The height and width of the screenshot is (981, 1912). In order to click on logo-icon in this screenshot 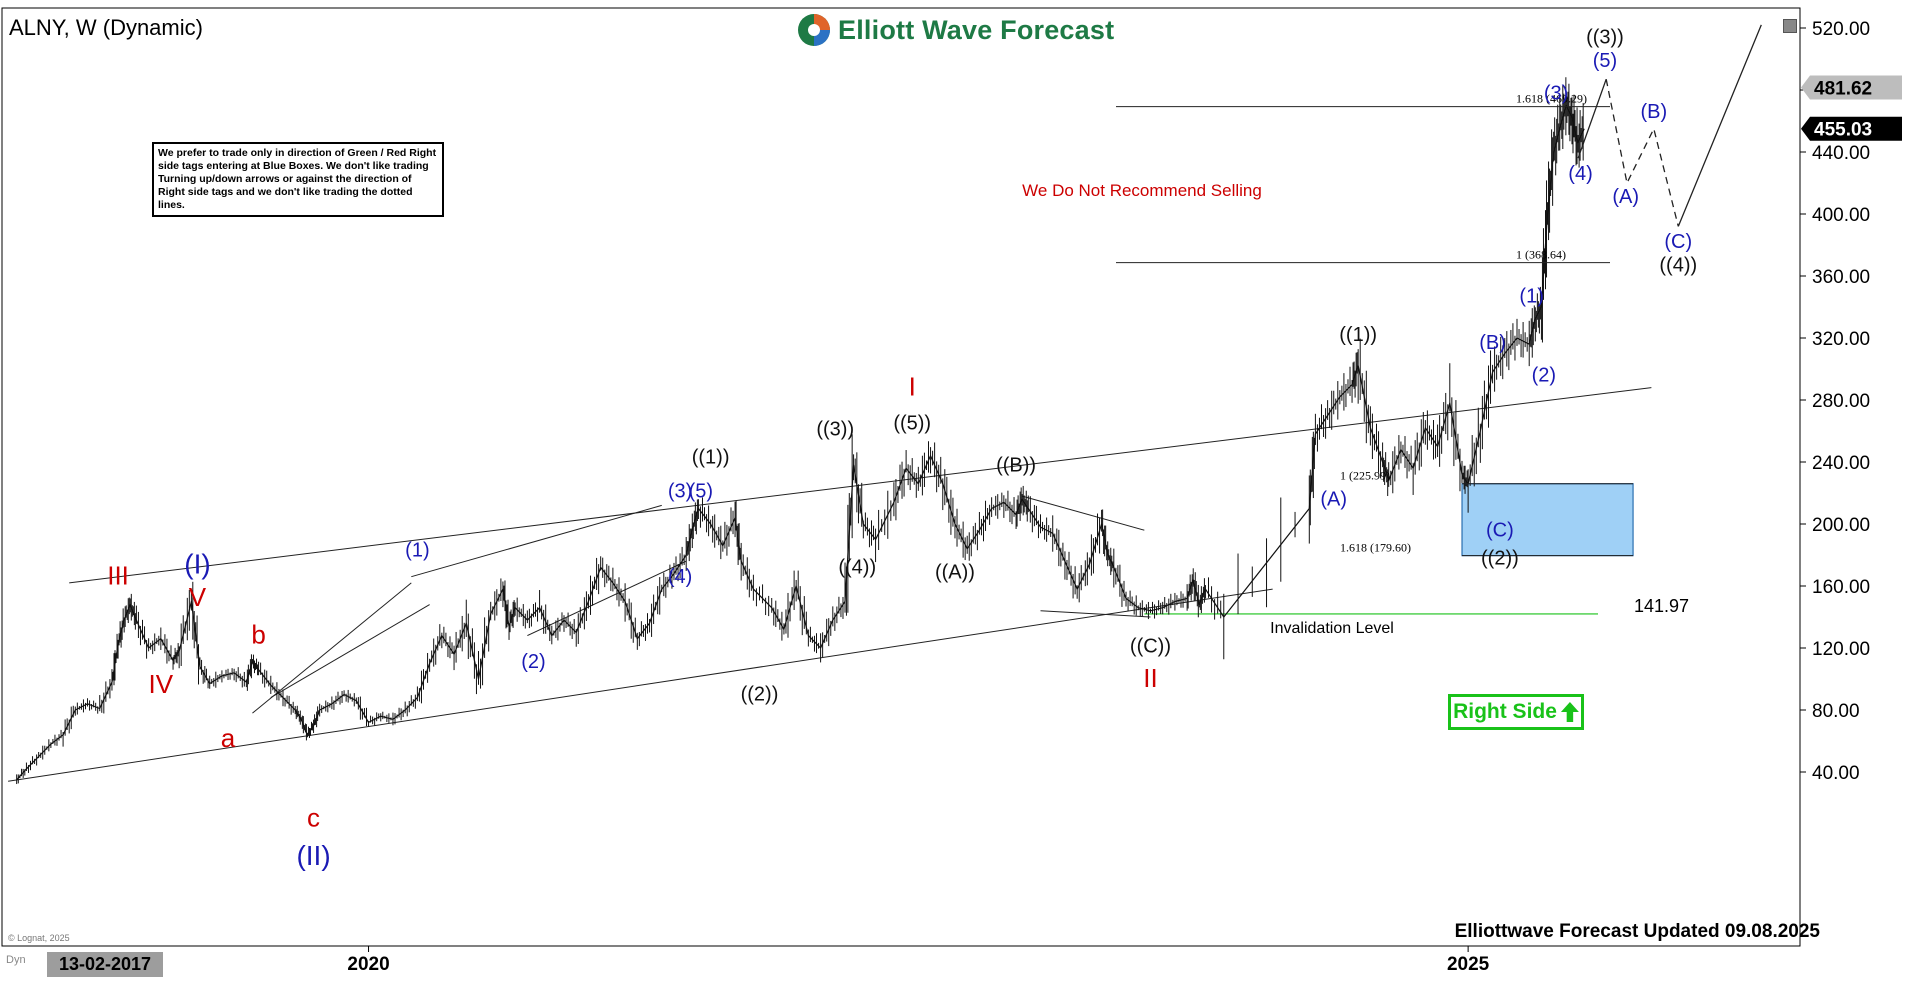, I will do `click(814, 30)`.